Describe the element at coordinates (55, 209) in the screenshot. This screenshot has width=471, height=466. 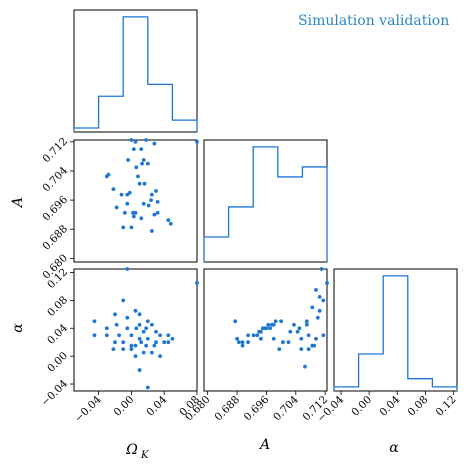
I see `y-tick-label-a: 0.696` at that location.